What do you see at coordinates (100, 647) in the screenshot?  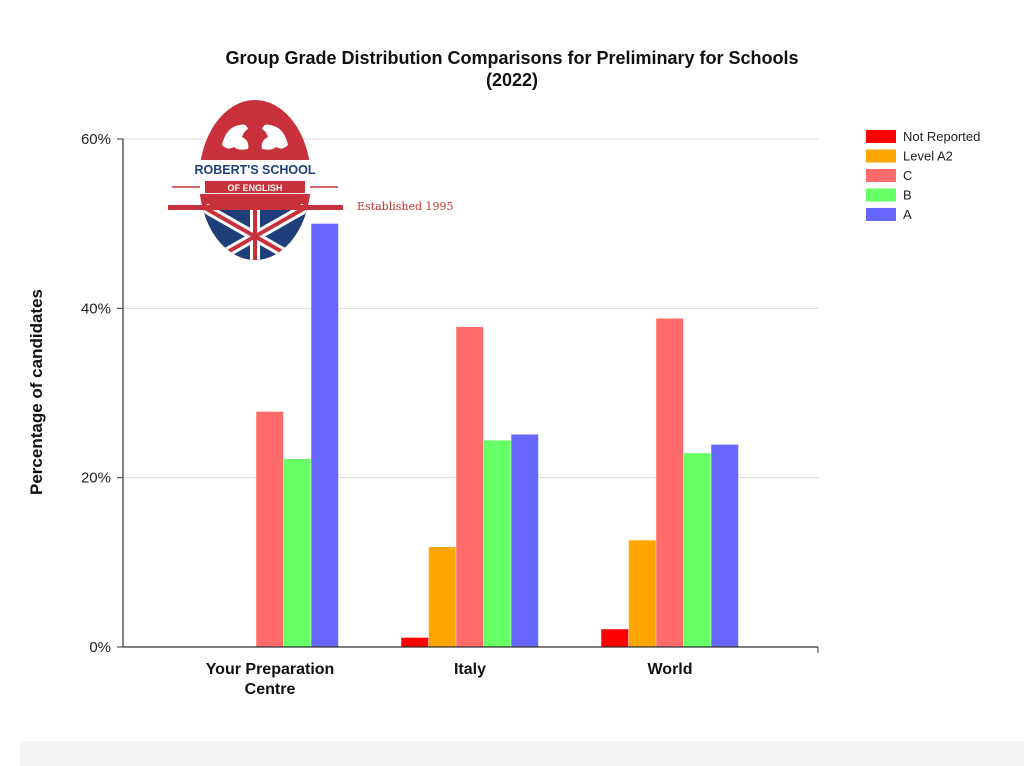 I see `y-tick-label: 0%` at bounding box center [100, 647].